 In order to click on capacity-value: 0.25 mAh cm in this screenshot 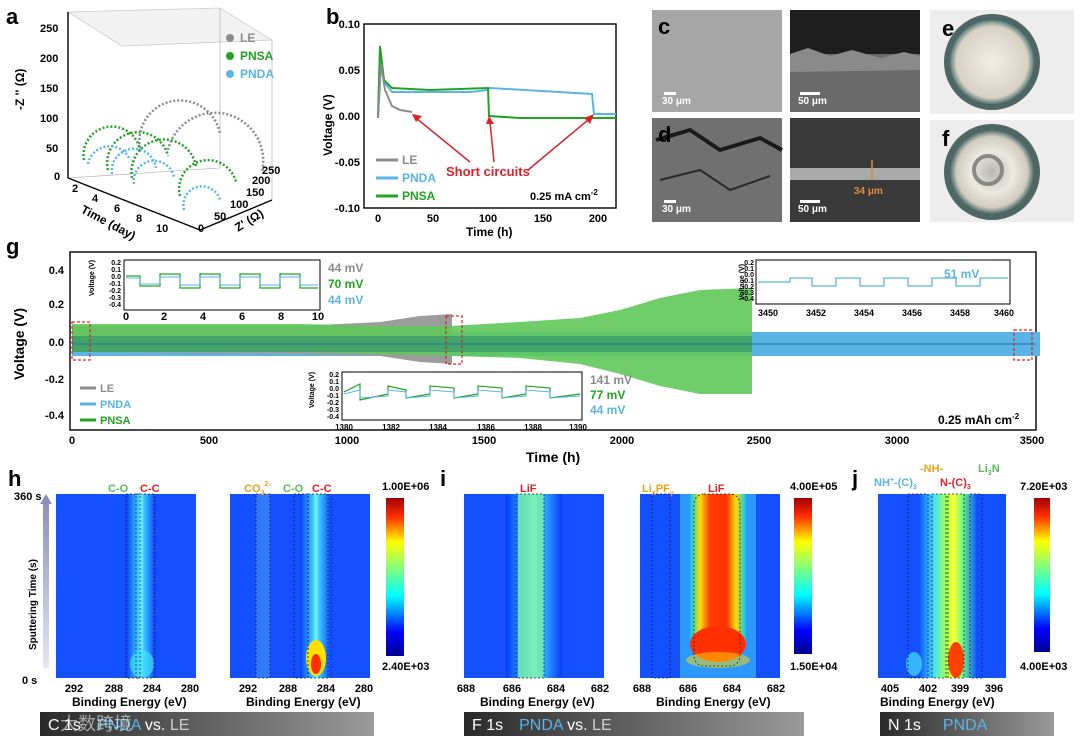, I will do `click(975, 420)`.